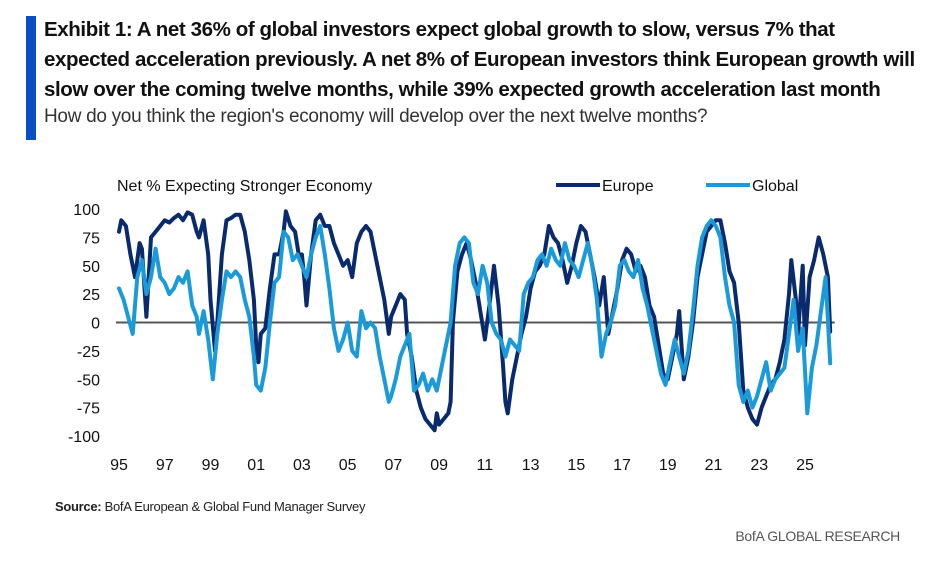 The image size is (928, 586). What do you see at coordinates (84, 324) in the screenshot?
I see `y-axis: 100 75 50 25 0 -25 -50 -75 -100` at bounding box center [84, 324].